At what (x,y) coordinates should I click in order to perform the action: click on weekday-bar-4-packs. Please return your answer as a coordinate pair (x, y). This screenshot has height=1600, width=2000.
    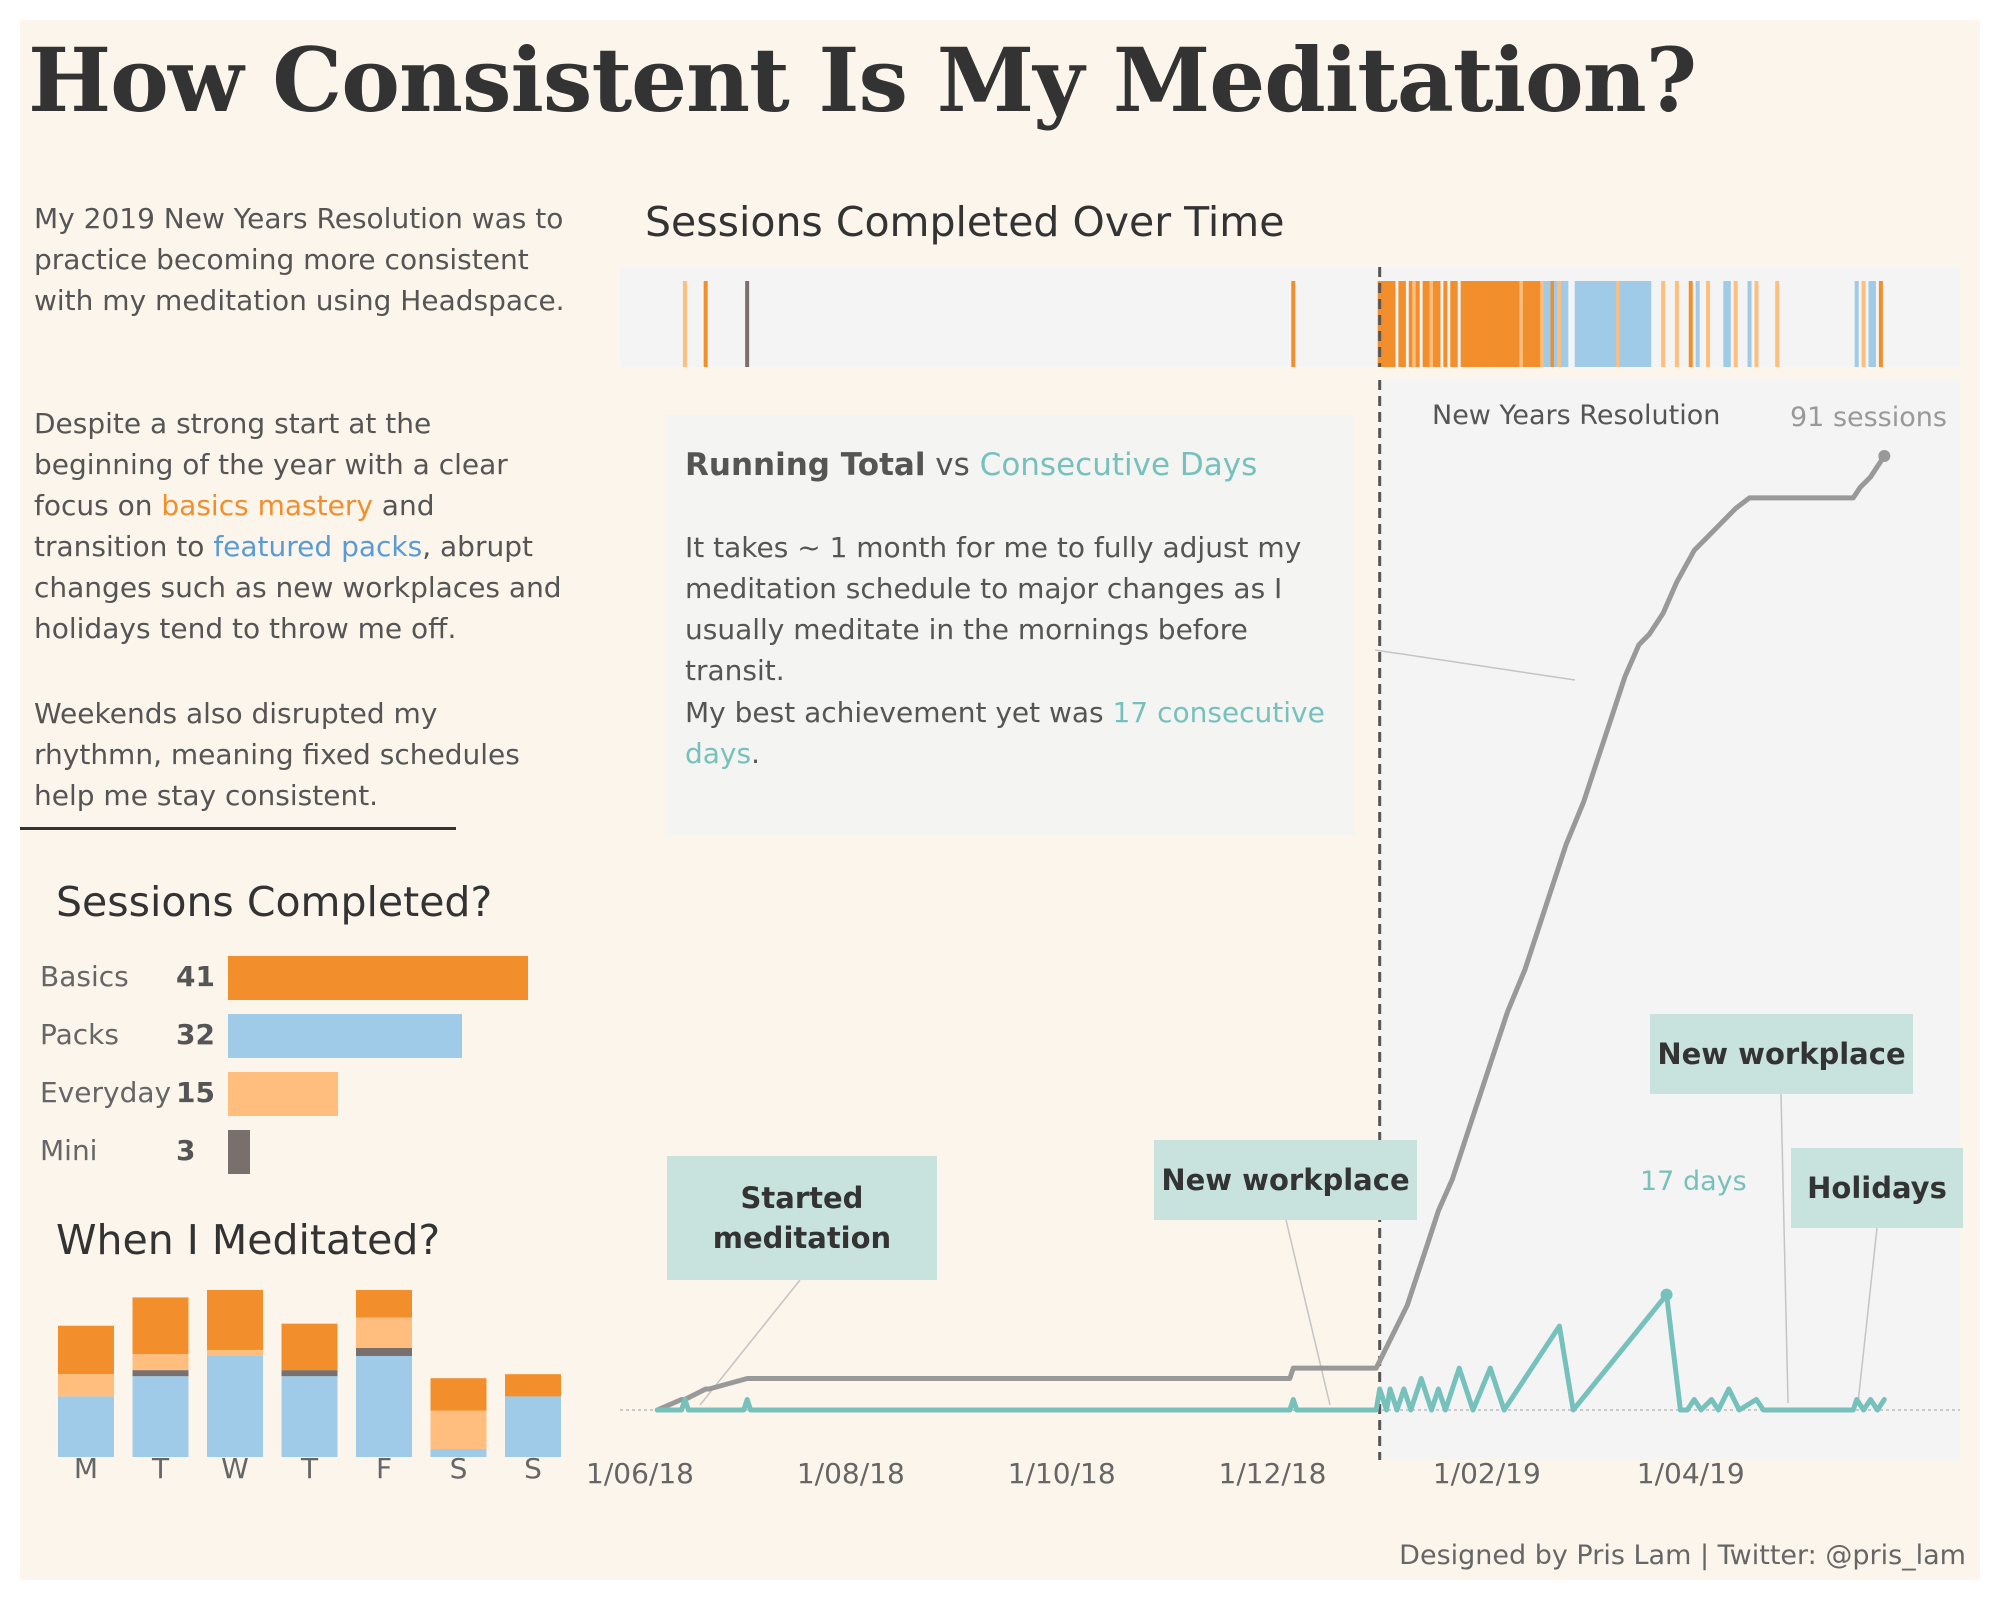
    Looking at the image, I should click on (309, 1416).